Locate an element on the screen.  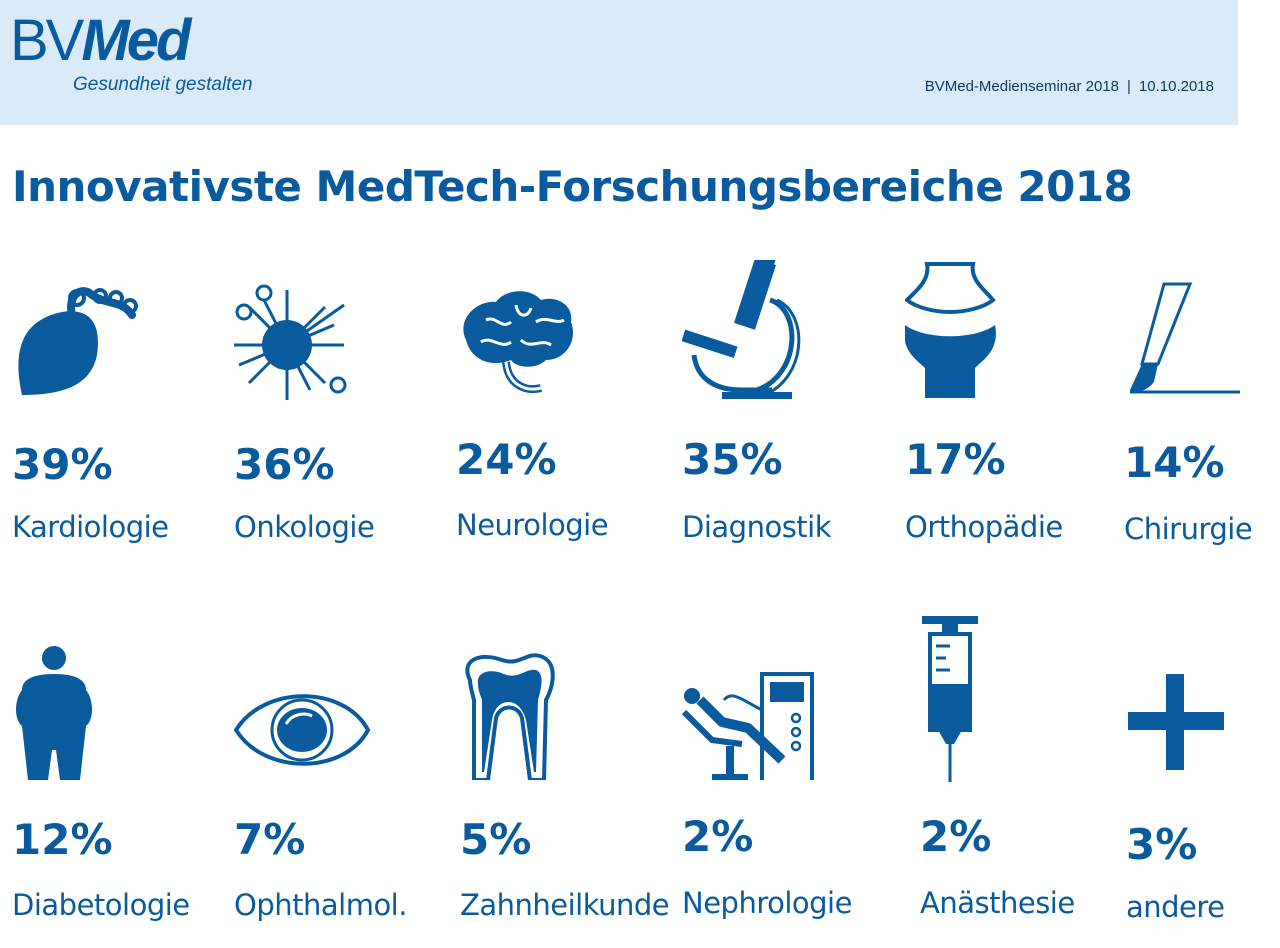
area-label: Zahnheilkunde is located at coordinates (565, 905).